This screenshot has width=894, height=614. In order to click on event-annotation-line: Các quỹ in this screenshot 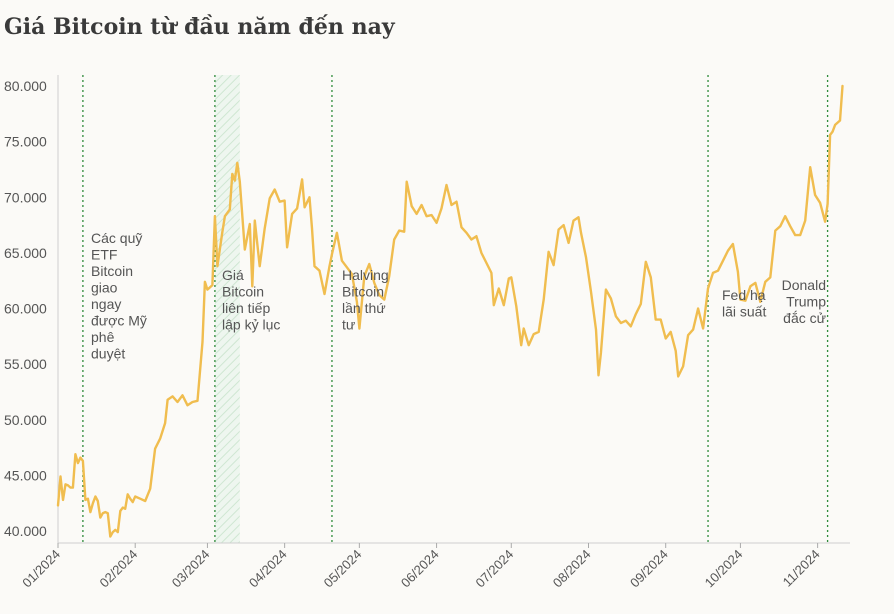, I will do `click(116, 238)`.